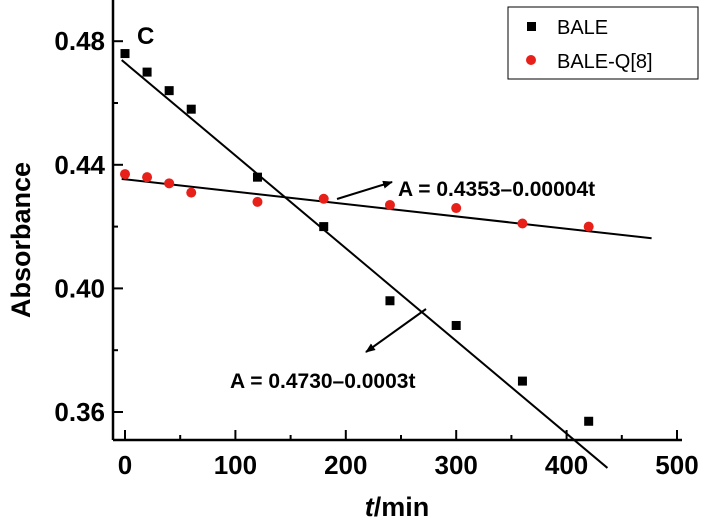 The image size is (707, 529). Describe the element at coordinates (396, 330) in the screenshot. I see `annotation-arrow-bale` at that location.